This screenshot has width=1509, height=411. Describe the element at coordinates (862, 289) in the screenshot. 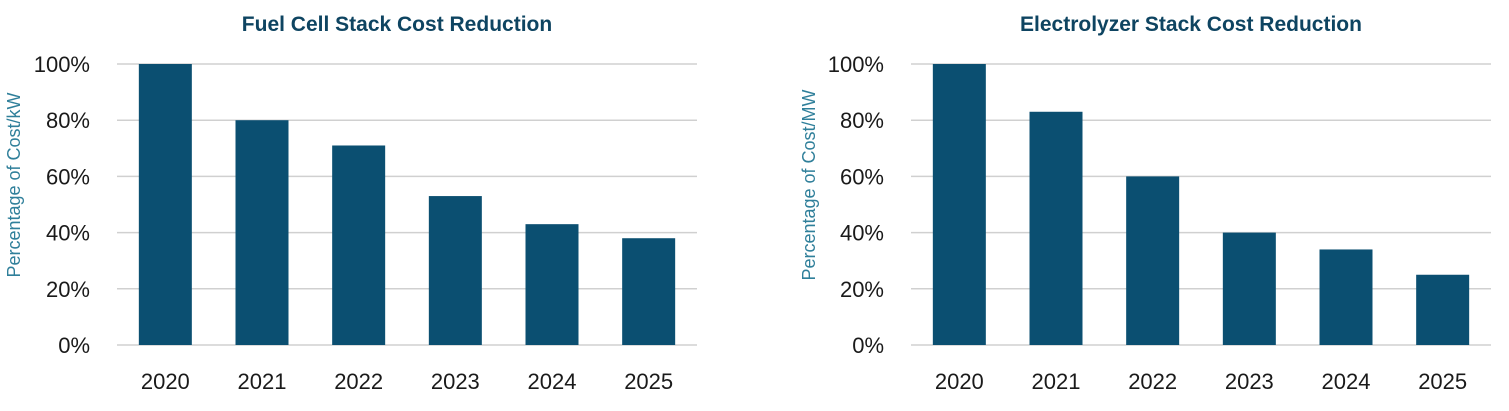

I see `electrolyzer-y-tick-label: 20%` at that location.